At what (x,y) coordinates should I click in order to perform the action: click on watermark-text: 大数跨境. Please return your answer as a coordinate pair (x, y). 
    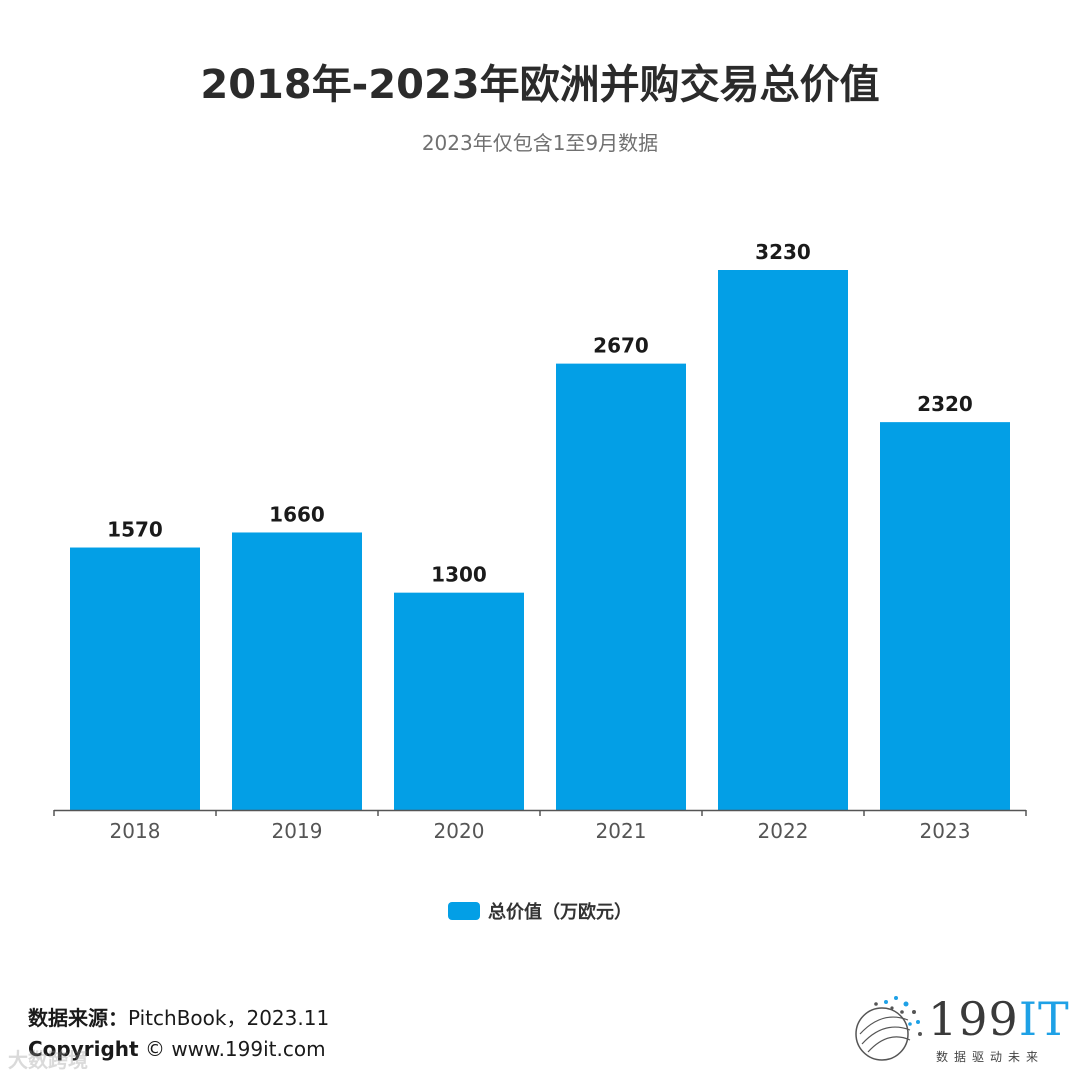
    Looking at the image, I should click on (48, 1060).